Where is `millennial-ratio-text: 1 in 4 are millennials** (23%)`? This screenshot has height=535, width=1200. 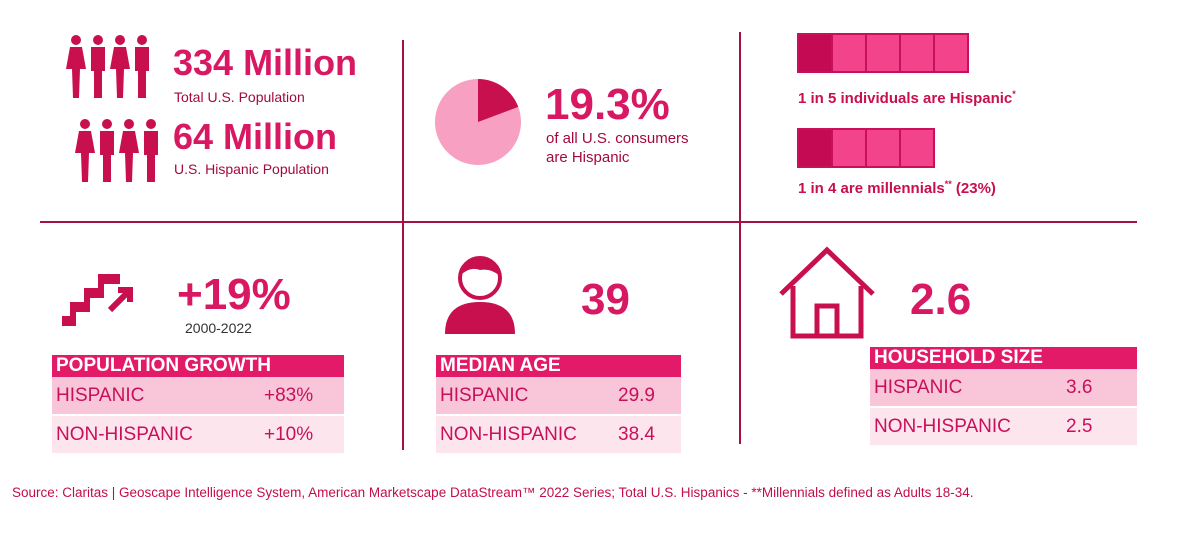
millennial-ratio-text: 1 in 4 are millennials** (23%) is located at coordinates (897, 188).